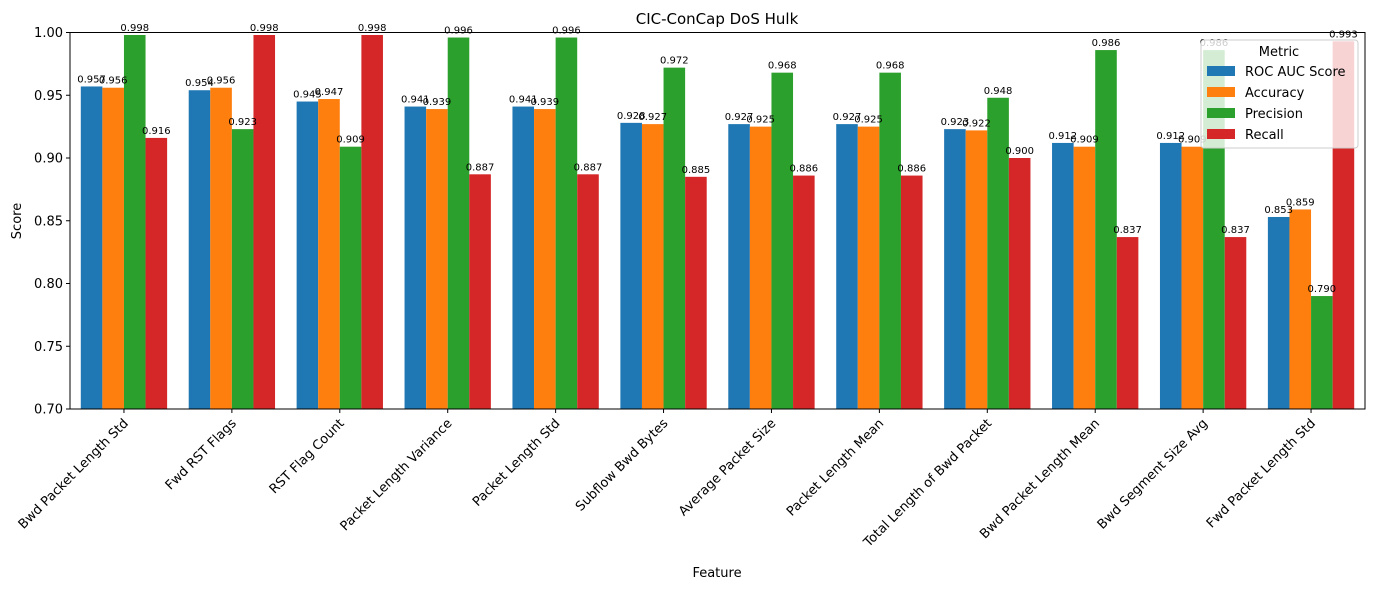  Describe the element at coordinates (1300, 202) in the screenshot. I see `value-label: 0.859` at that location.